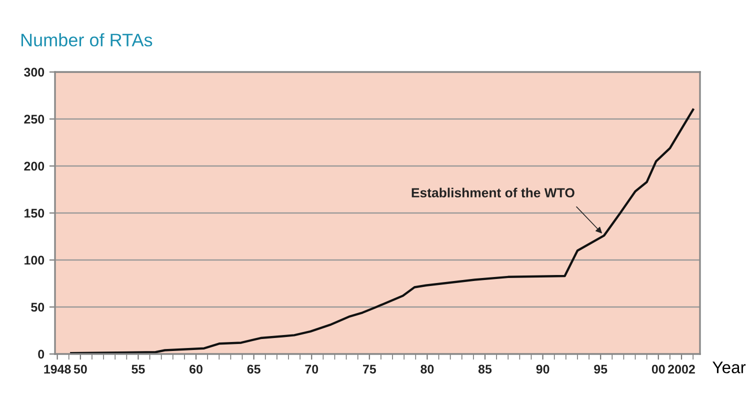 This screenshot has width=752, height=404. I want to click on chart-title: Number of RTAs, so click(86, 39).